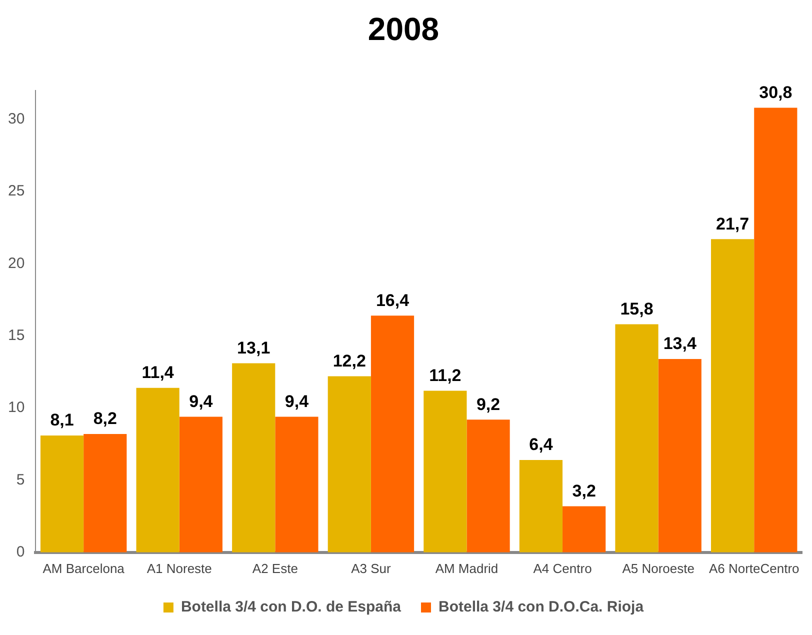  I want to click on x-tick-label: AM Madrid, so click(466, 568).